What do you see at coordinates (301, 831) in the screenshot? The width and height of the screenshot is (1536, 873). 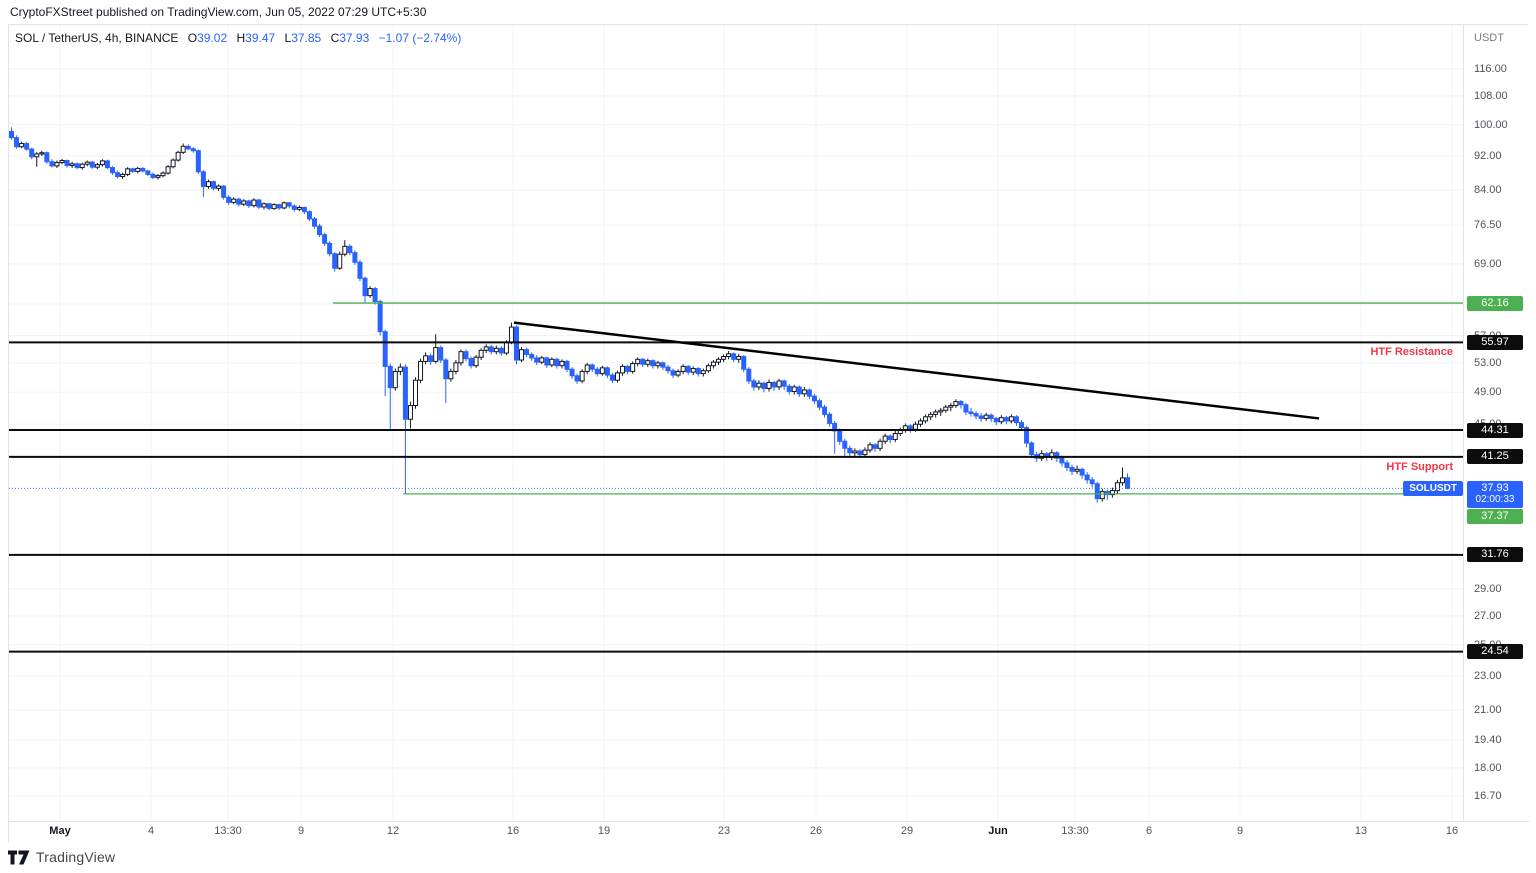 I see `time-tick-label: 9` at bounding box center [301, 831].